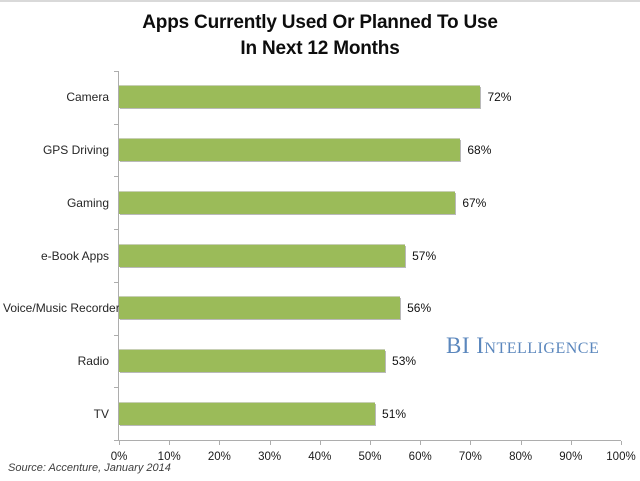  I want to click on x-axis-tick-label: 60%, so click(420, 457).